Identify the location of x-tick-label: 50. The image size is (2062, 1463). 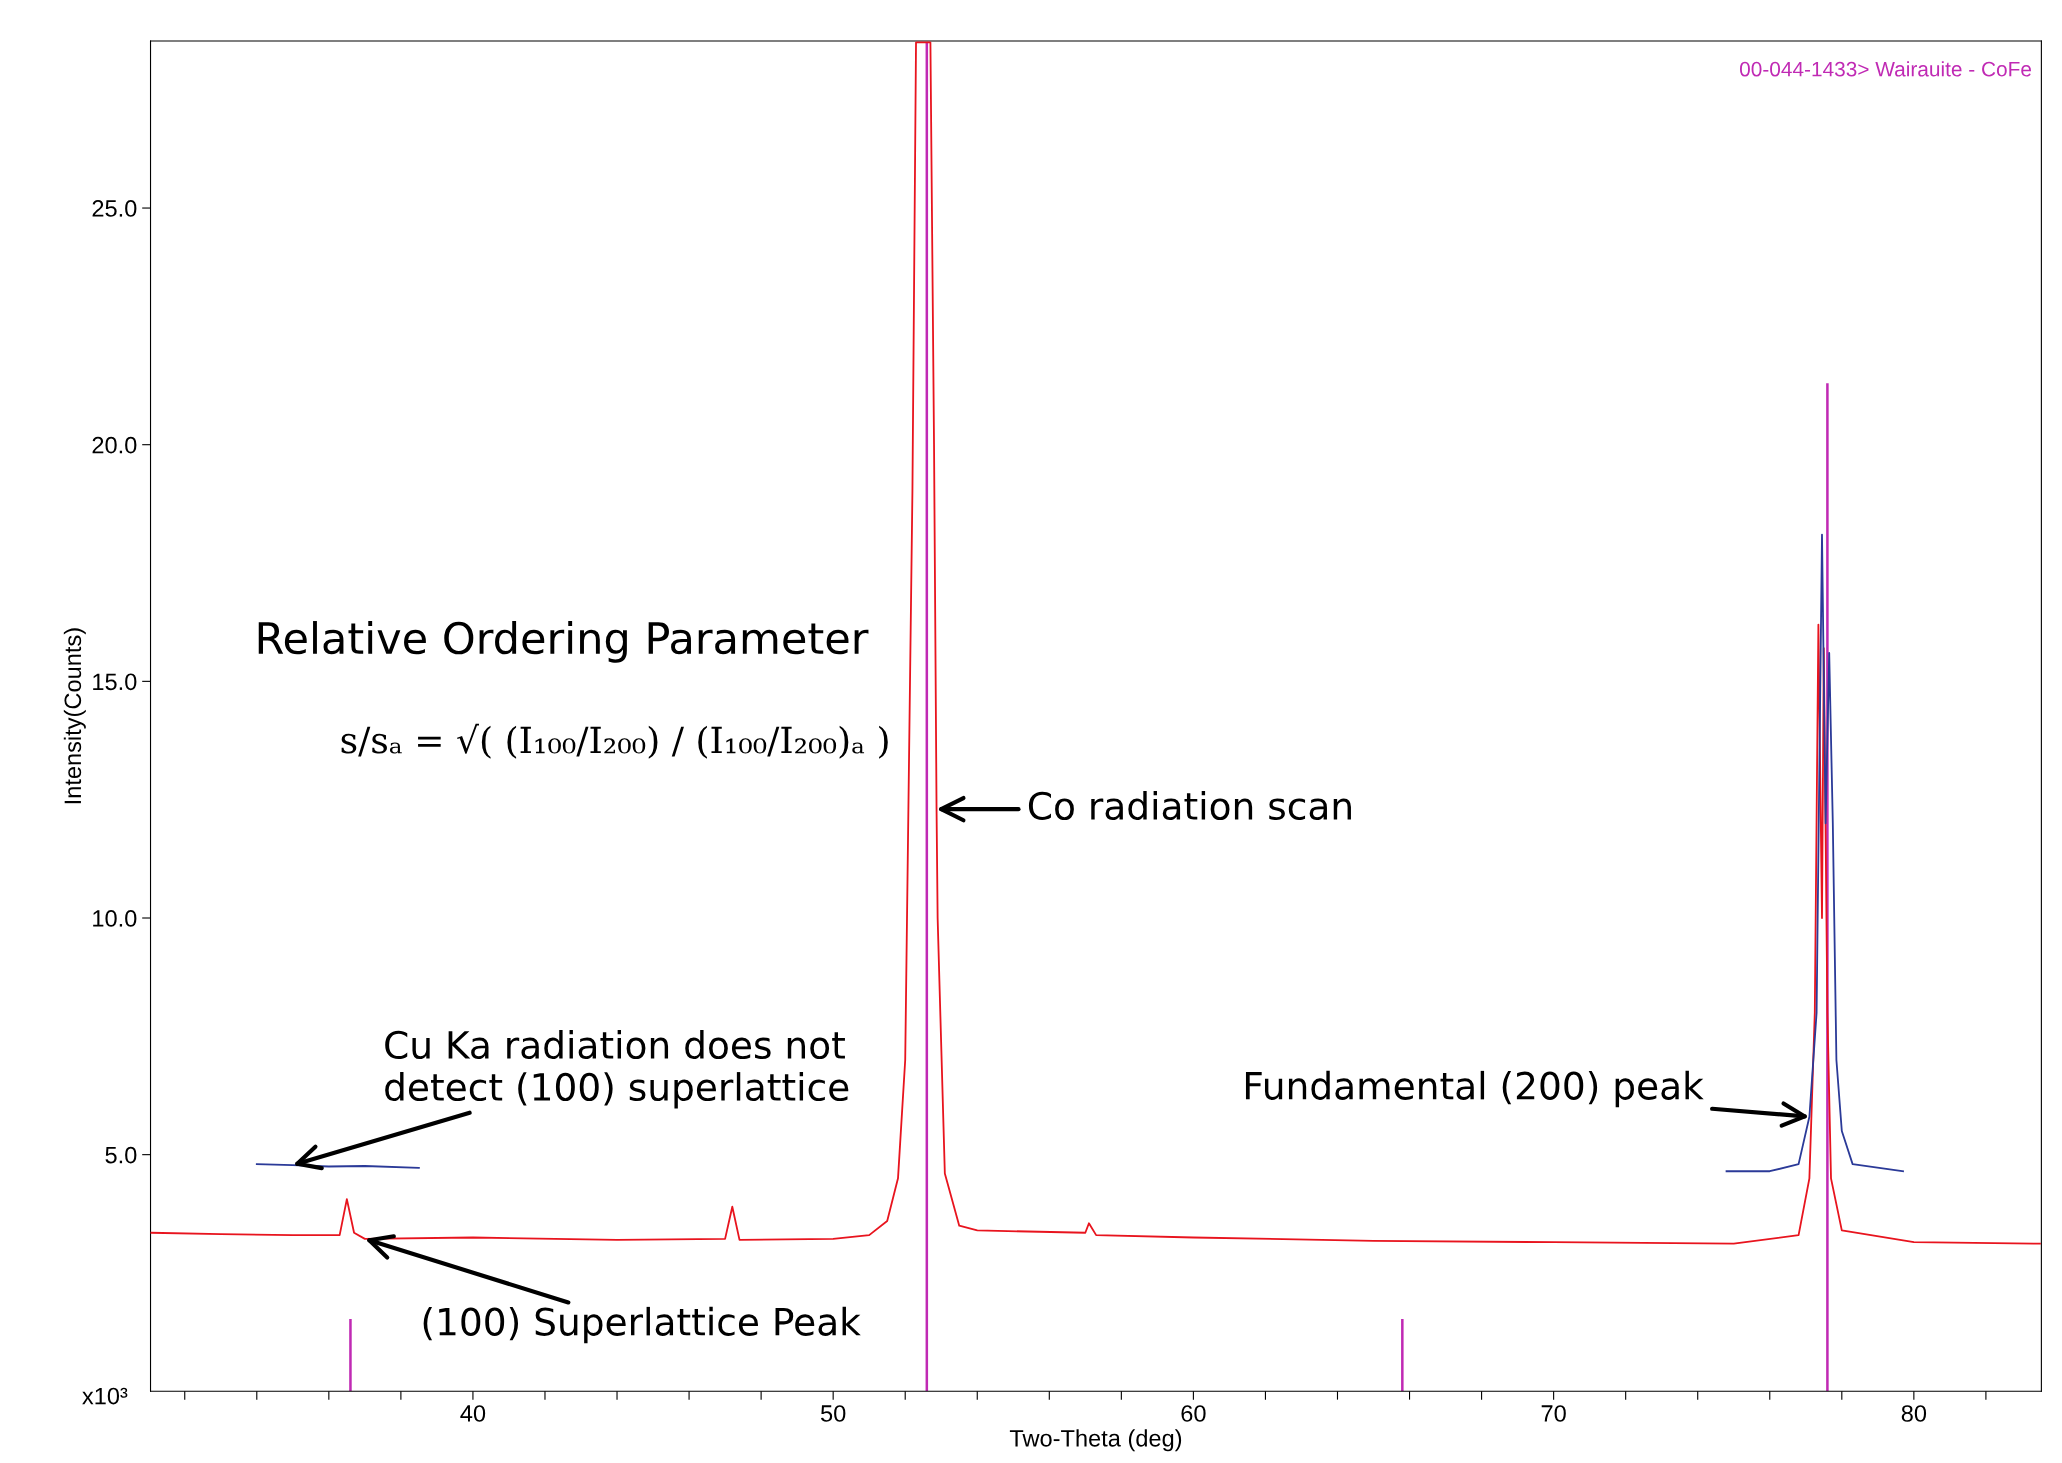
(833, 1413).